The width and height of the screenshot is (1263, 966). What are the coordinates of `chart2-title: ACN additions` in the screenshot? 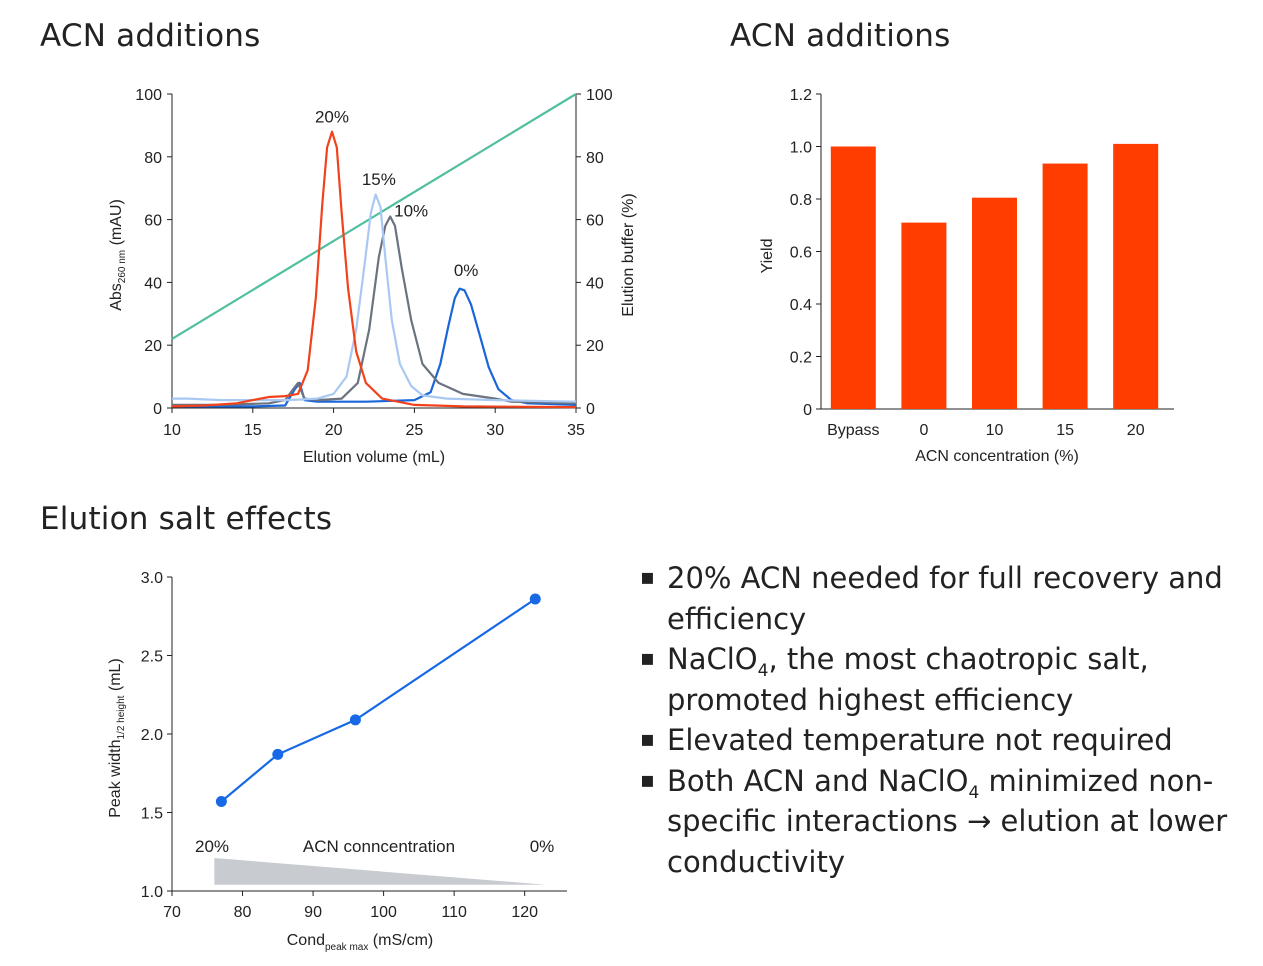 It's located at (840, 36).